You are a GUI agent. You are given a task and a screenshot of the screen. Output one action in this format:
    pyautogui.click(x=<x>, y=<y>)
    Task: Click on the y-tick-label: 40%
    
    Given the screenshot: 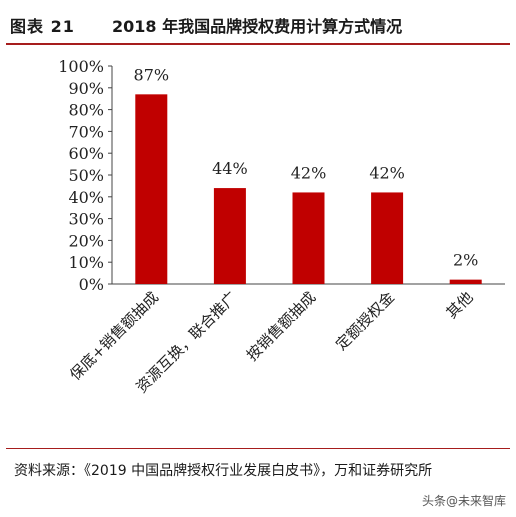 What is the action you would take?
    pyautogui.click(x=86, y=197)
    